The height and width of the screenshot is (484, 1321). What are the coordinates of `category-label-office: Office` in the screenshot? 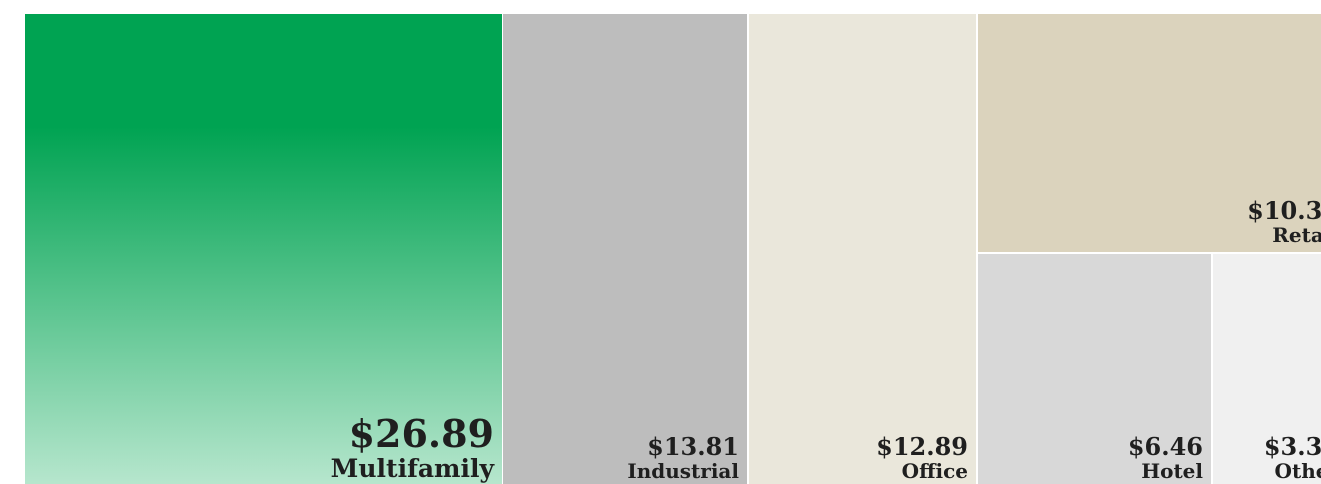 It's located at (934, 471).